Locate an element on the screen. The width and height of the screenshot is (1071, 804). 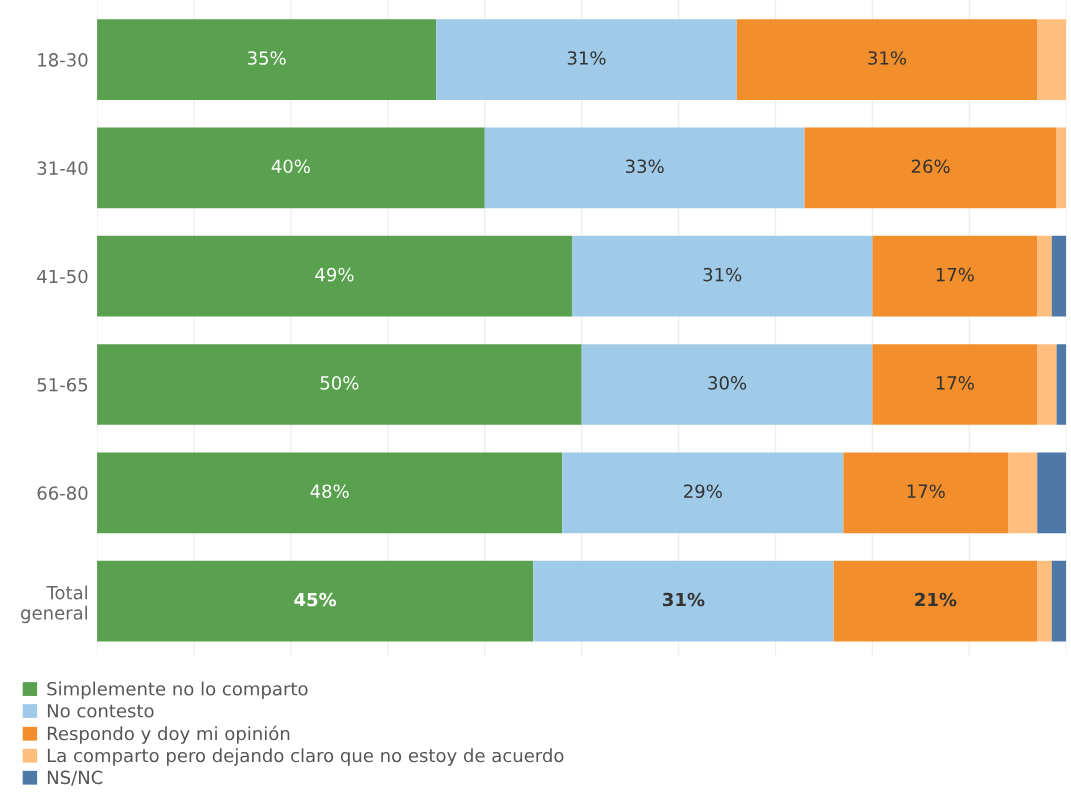
y-tick-label: 41-50 is located at coordinates (62, 276).